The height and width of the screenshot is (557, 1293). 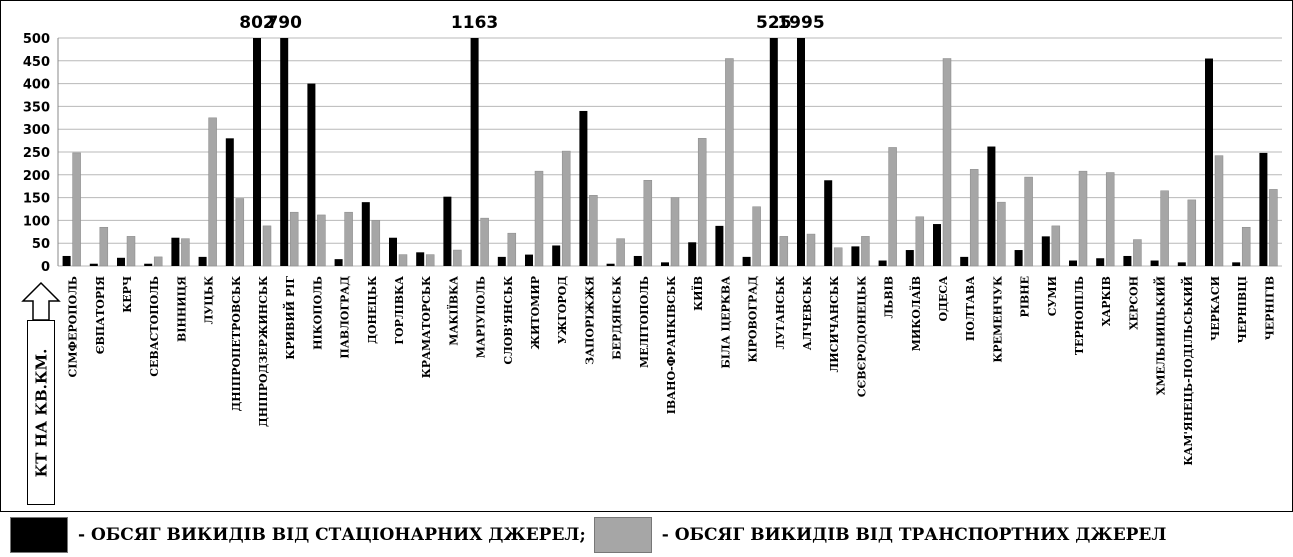 I want to click on x-tick-label: ЖИТОМИР, so click(x=535, y=312).